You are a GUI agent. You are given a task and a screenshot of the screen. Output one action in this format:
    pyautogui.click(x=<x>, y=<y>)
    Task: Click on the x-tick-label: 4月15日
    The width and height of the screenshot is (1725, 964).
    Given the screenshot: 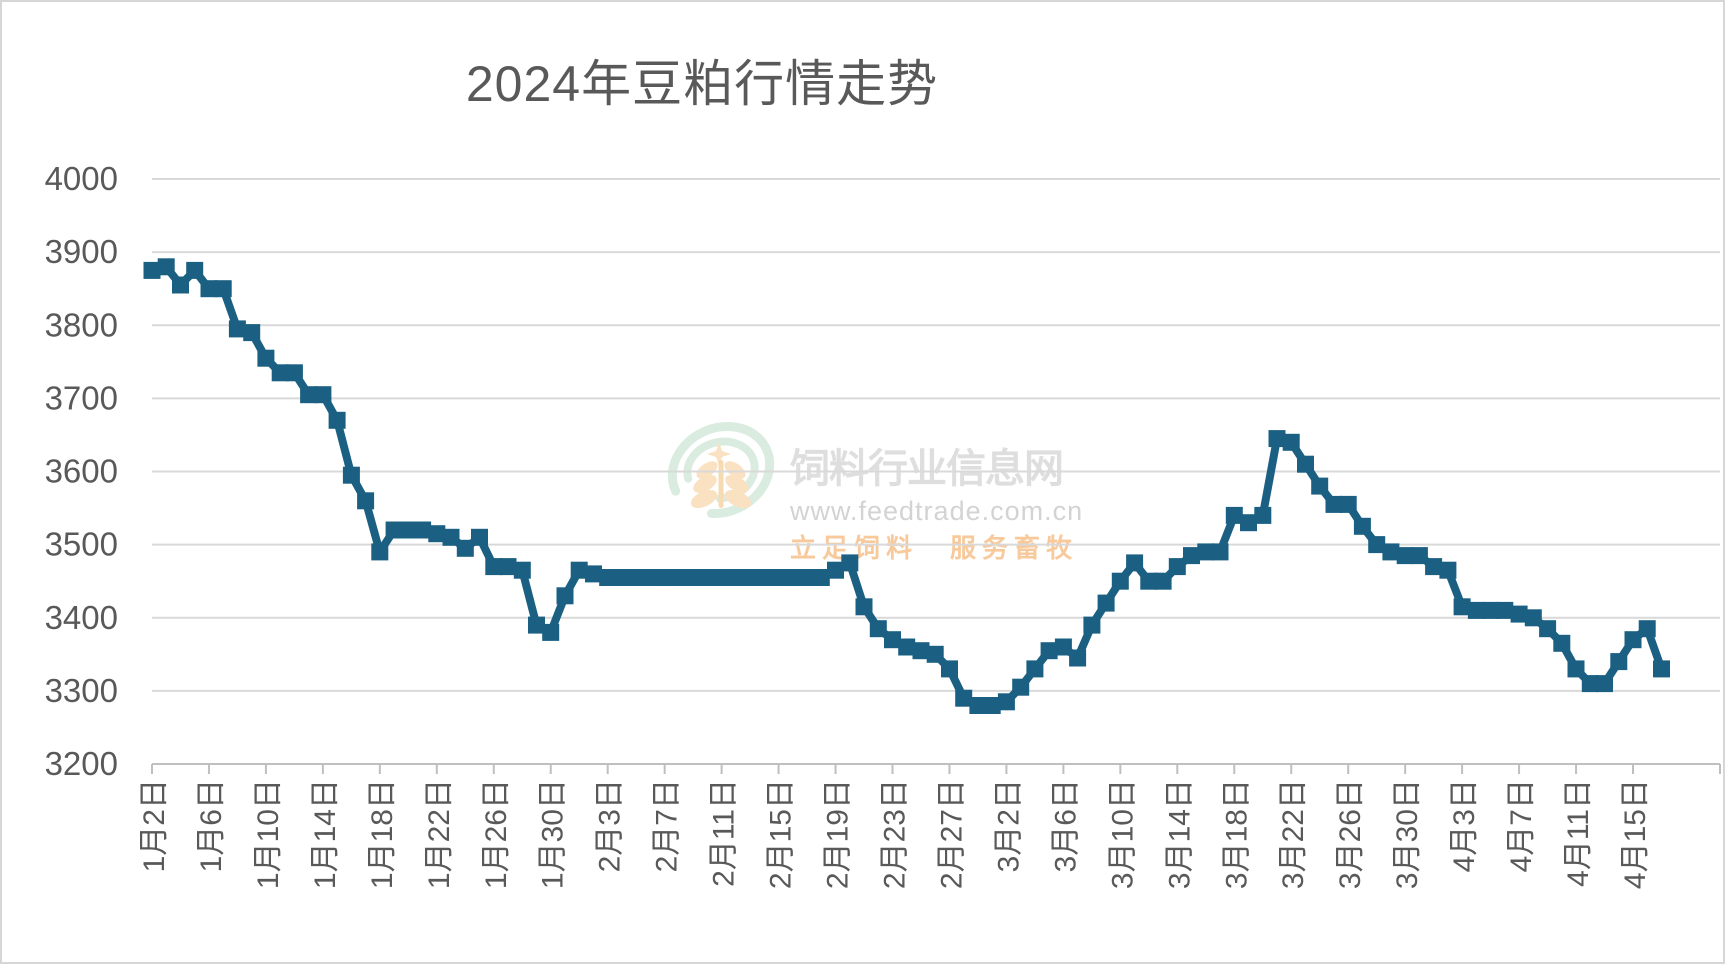 What is the action you would take?
    pyautogui.click(x=1635, y=834)
    